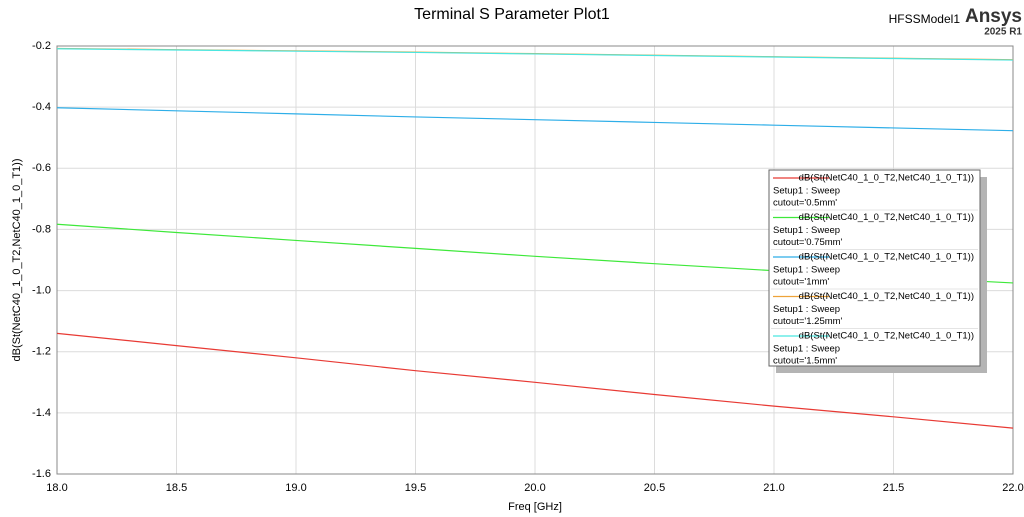 This screenshot has width=1024, height=517. What do you see at coordinates (808, 321) in the screenshot?
I see `legend-variation: cutout='1.25mm'` at bounding box center [808, 321].